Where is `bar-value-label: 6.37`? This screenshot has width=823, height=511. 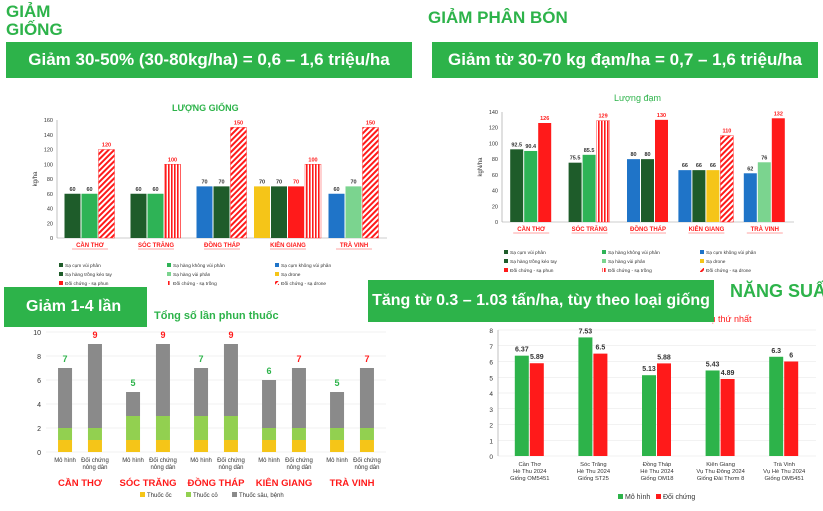 bar-value-label: 6.37 is located at coordinates (522, 350).